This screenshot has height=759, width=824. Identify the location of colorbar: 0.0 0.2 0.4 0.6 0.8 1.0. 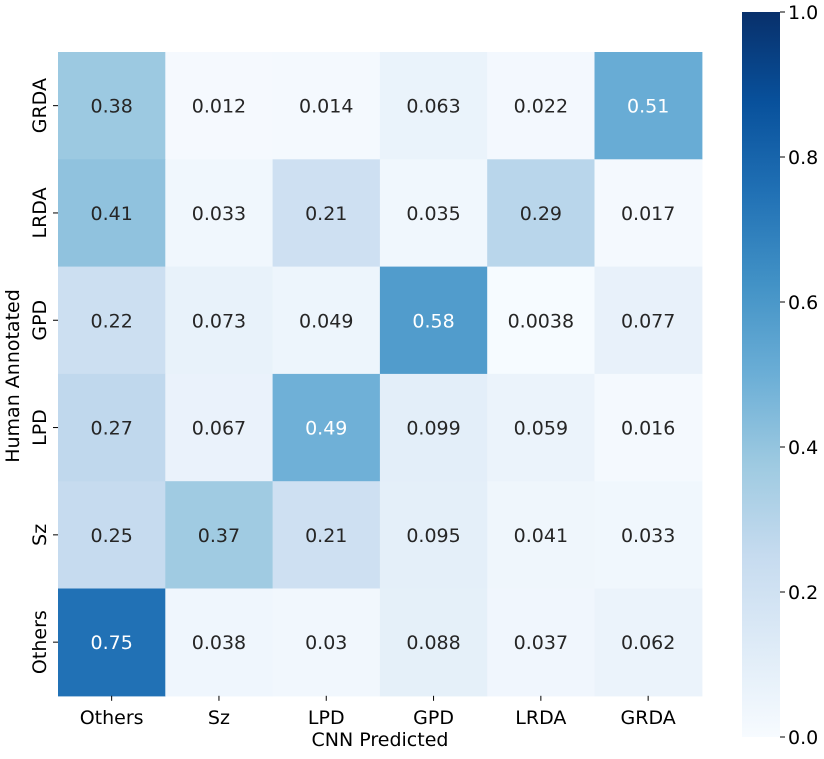
(780, 375).